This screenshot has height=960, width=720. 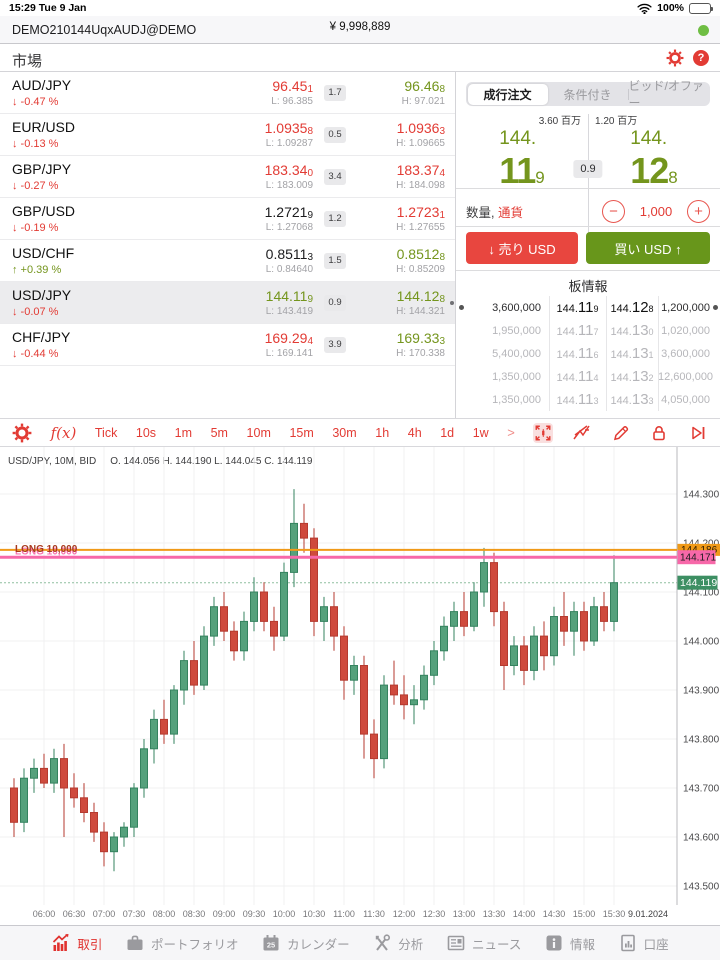 I want to click on amount-increase-button: +, so click(x=698, y=211).